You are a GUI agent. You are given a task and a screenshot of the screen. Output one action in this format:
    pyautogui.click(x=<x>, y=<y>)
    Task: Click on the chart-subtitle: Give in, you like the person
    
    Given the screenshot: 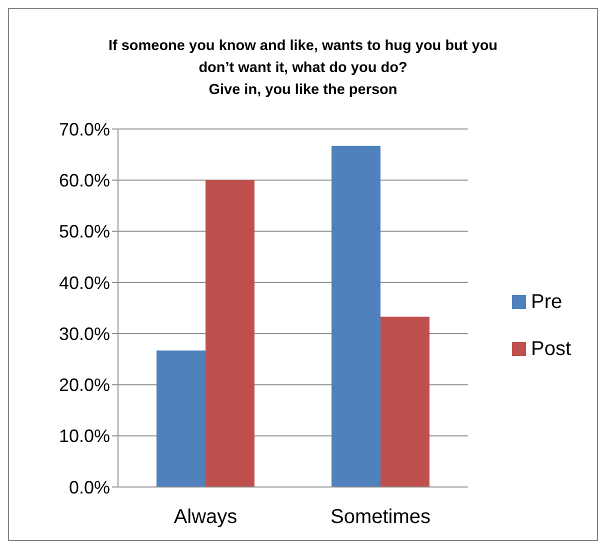 What is the action you would take?
    pyautogui.click(x=303, y=90)
    